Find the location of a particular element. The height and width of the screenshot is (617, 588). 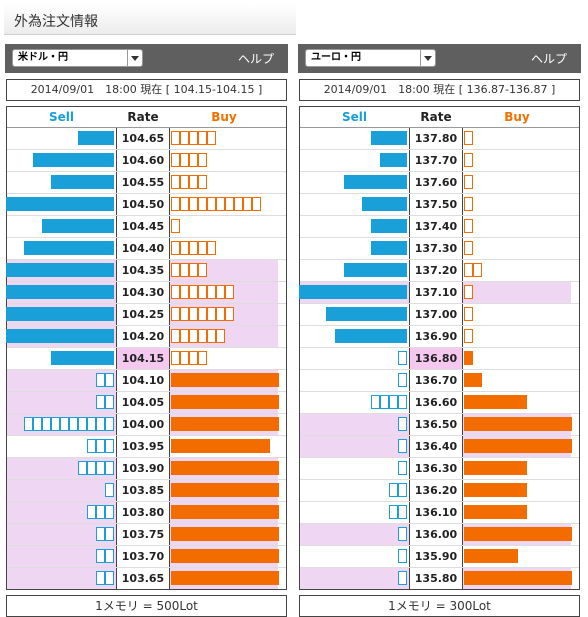

grid-row: 136.40 is located at coordinates (439, 447).